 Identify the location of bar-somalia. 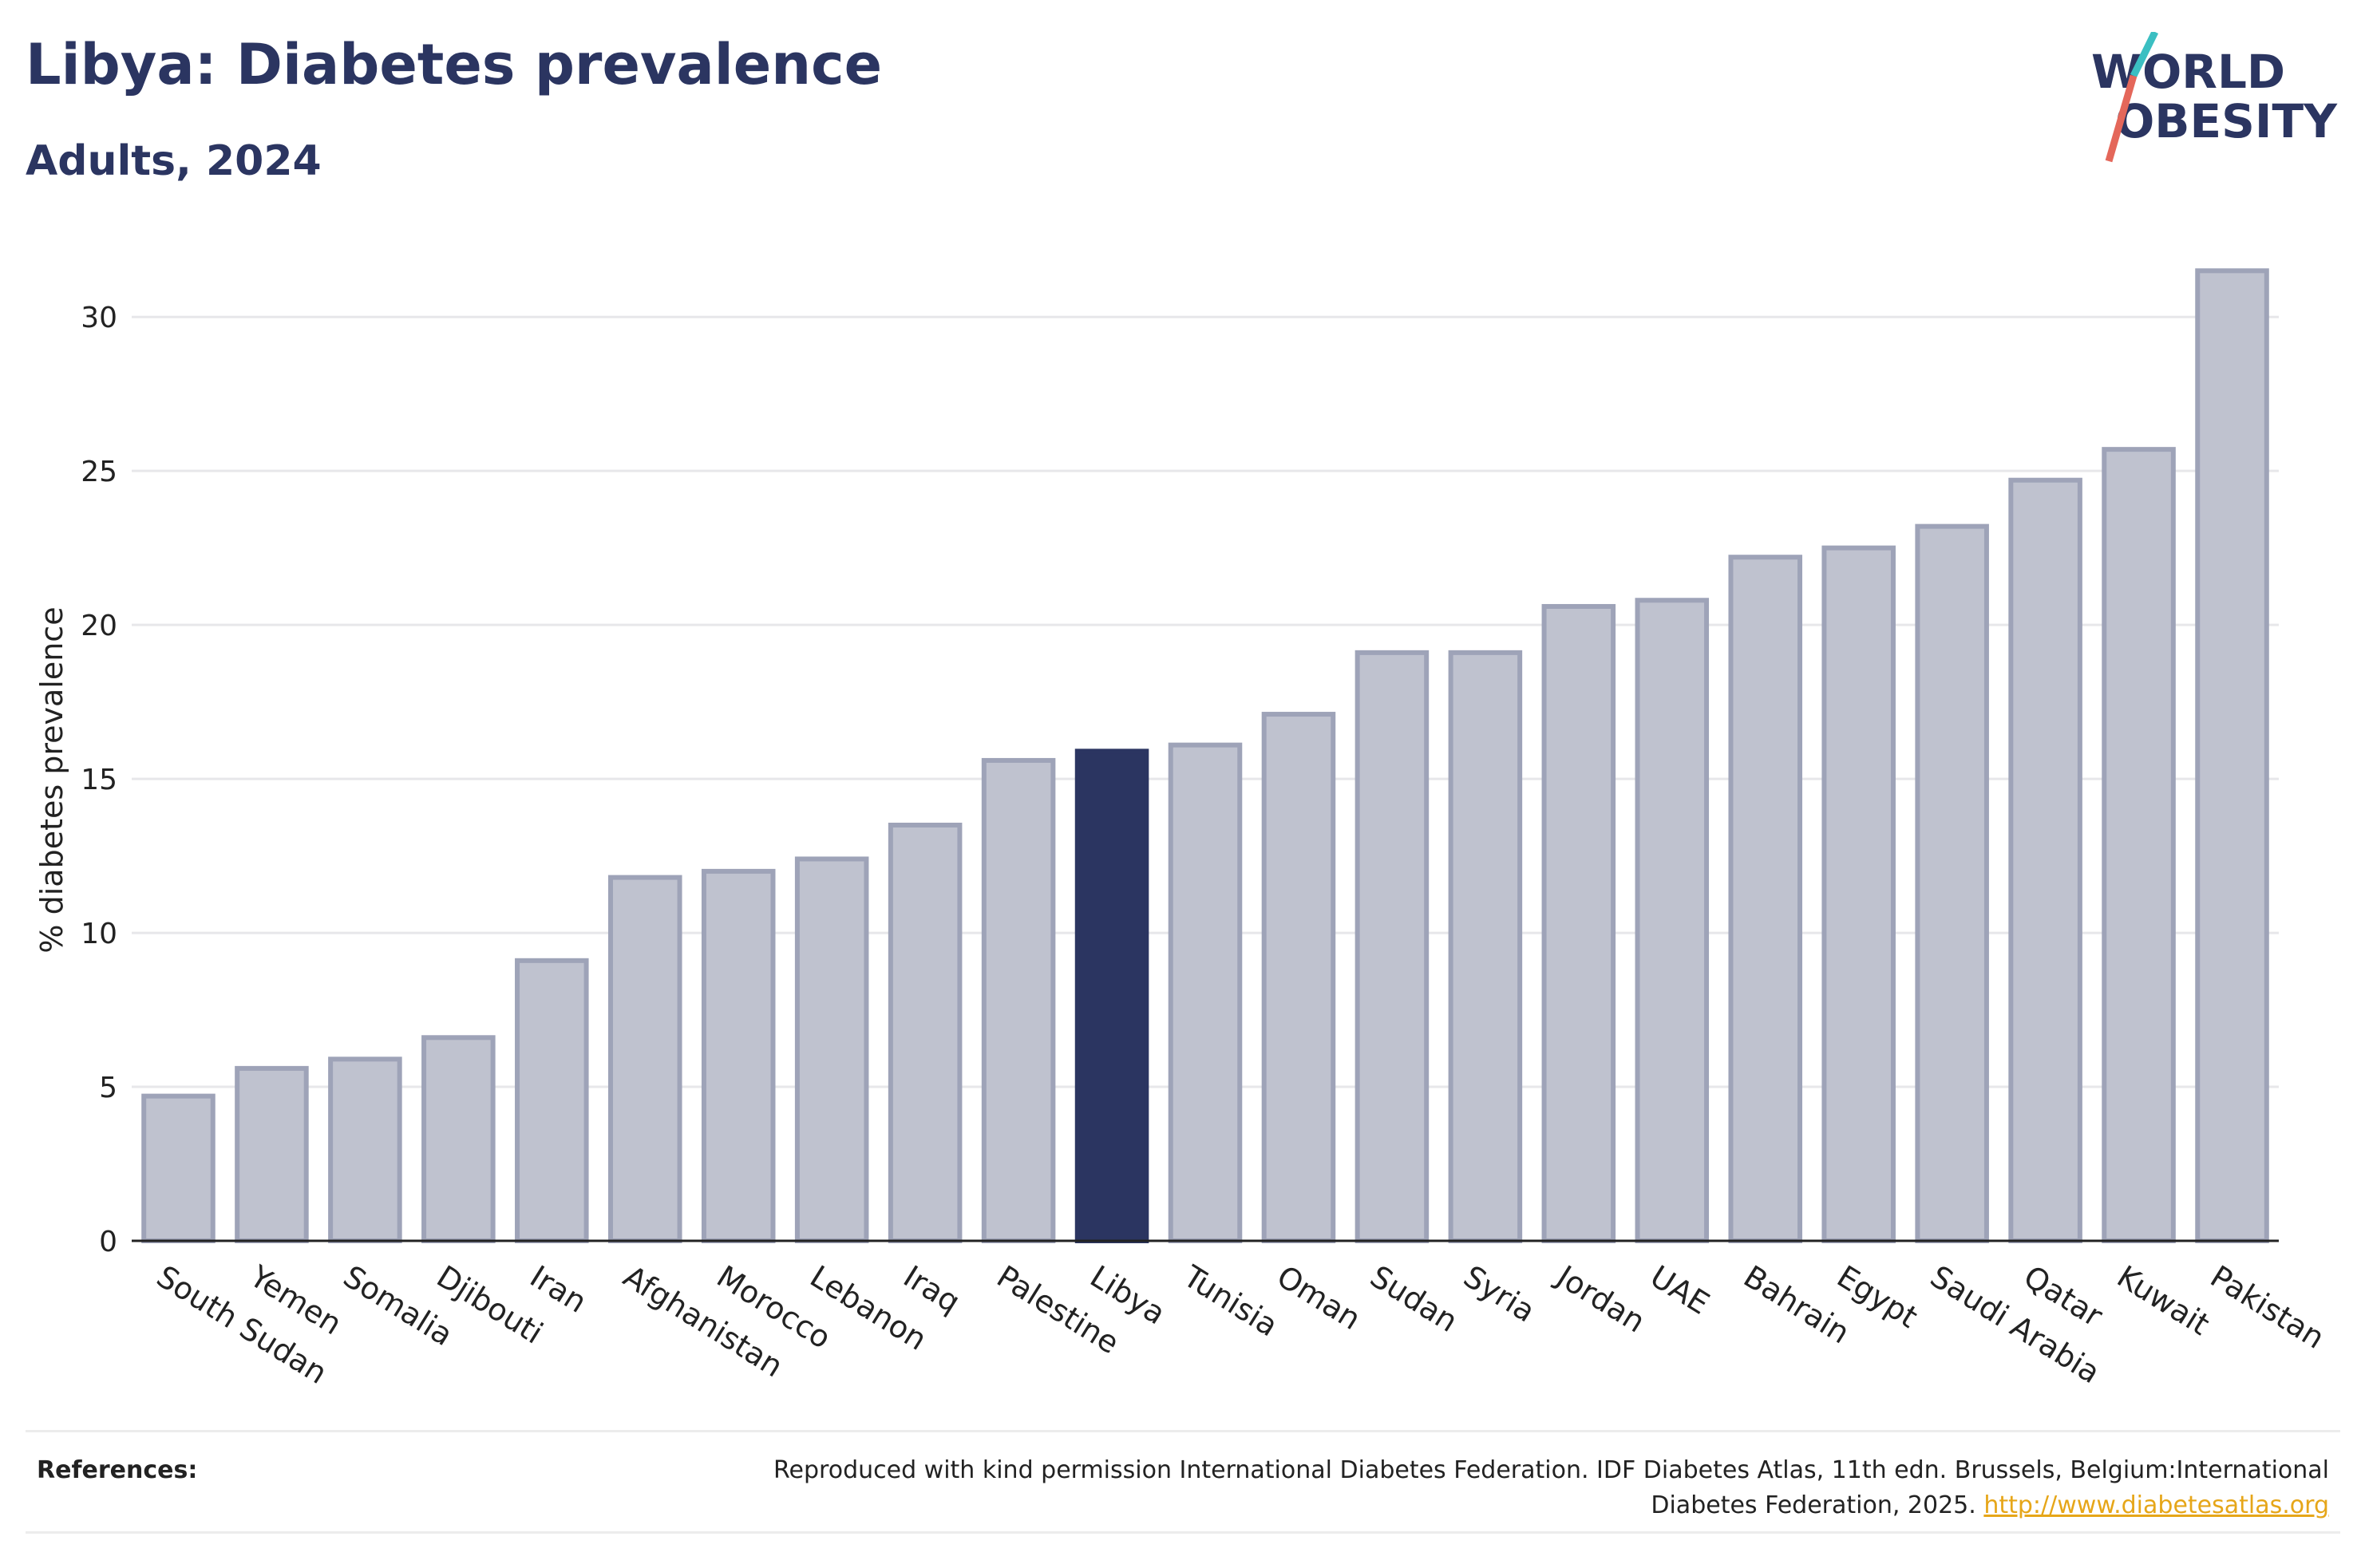
(365, 1150).